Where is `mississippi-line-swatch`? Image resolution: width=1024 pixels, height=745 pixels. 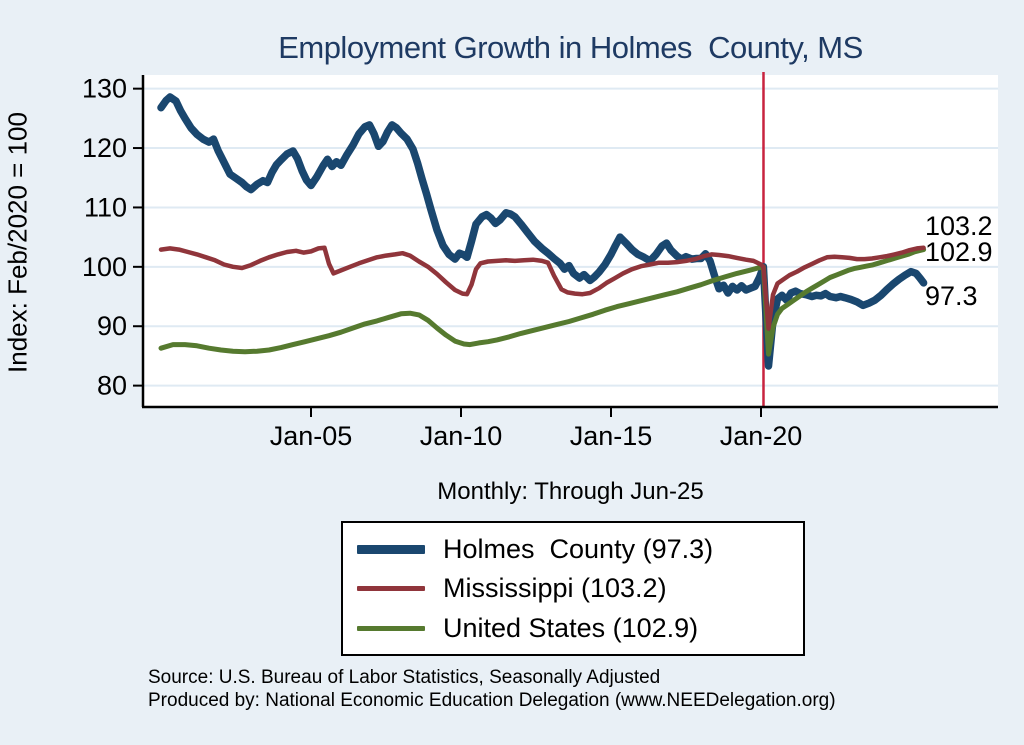 mississippi-line-swatch is located at coordinates (391, 588).